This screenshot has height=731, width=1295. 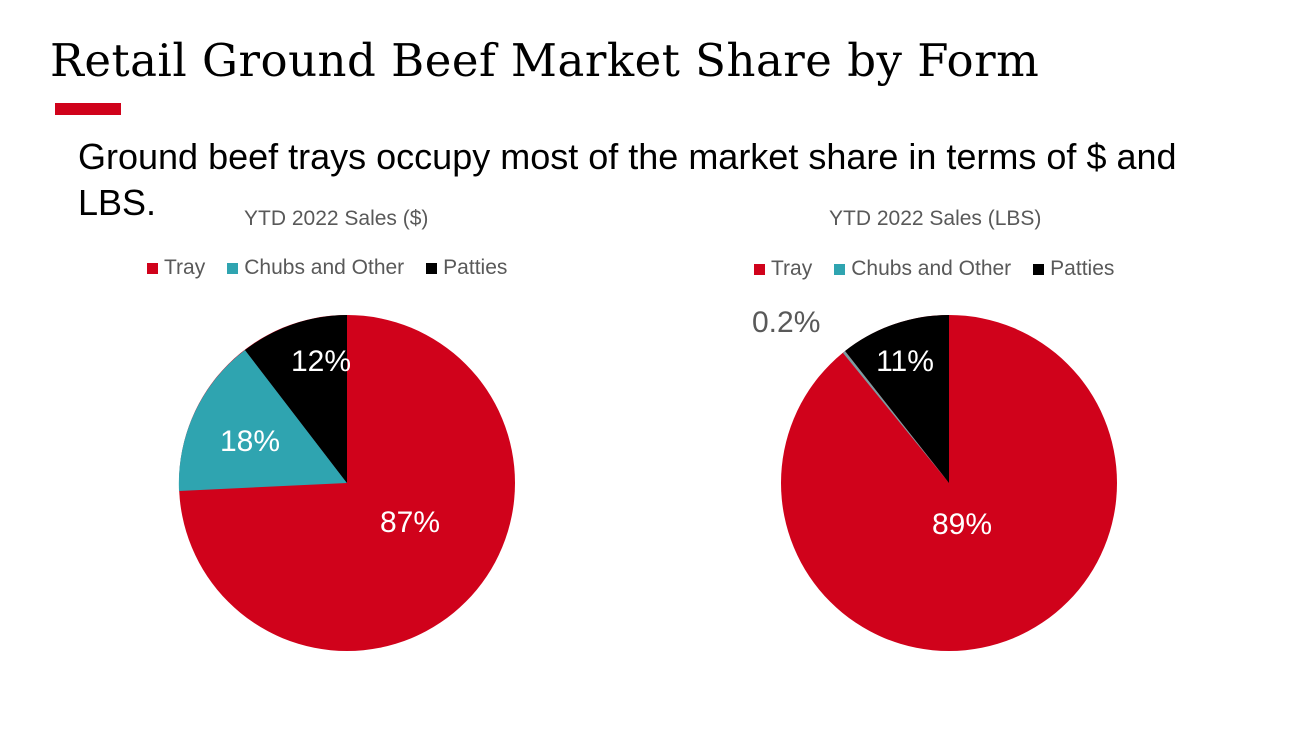 What do you see at coordinates (786, 322) in the screenshot?
I see `label-chubs-outside: 0.2%` at bounding box center [786, 322].